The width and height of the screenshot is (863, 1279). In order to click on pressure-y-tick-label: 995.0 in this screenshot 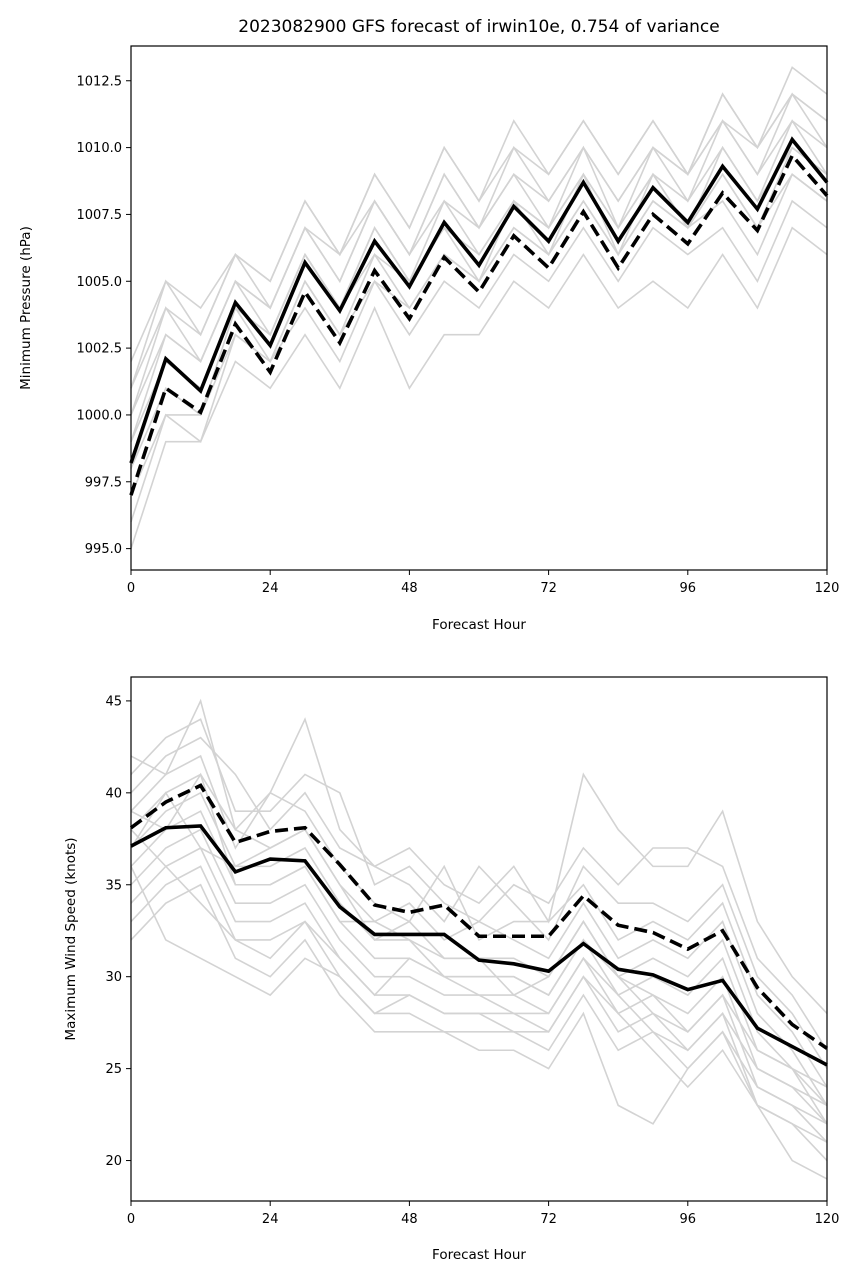, I will do `click(103, 549)`.